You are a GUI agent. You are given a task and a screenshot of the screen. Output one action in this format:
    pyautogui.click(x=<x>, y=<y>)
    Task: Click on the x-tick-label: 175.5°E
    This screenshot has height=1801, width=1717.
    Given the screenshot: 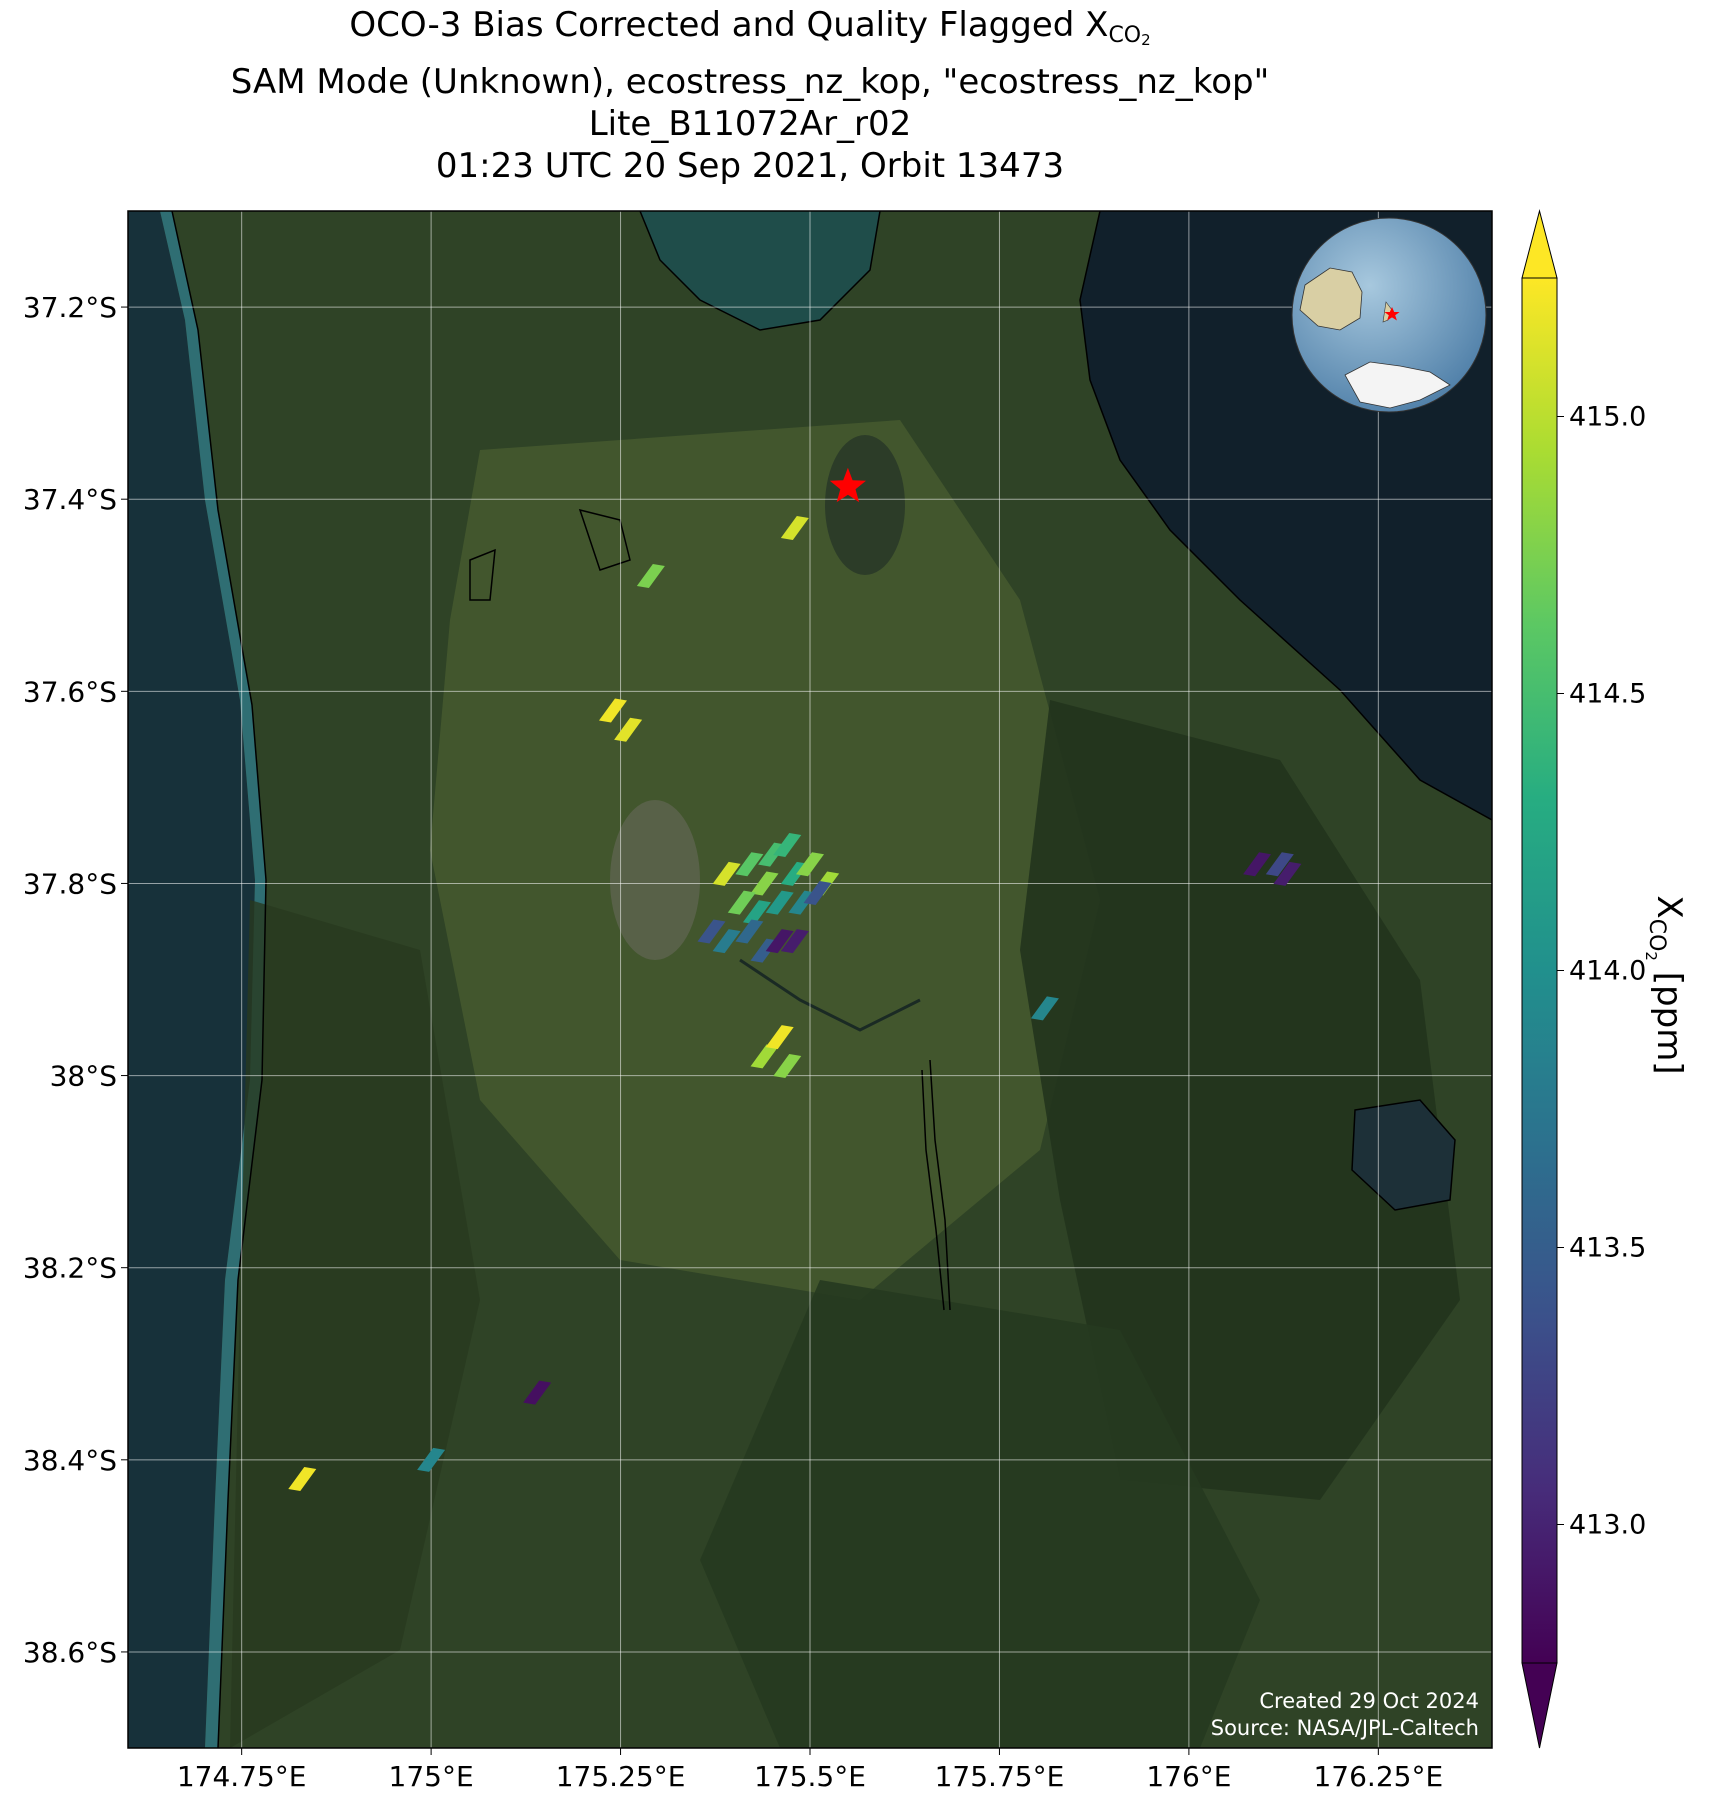 What is the action you would take?
    pyautogui.click(x=810, y=1776)
    